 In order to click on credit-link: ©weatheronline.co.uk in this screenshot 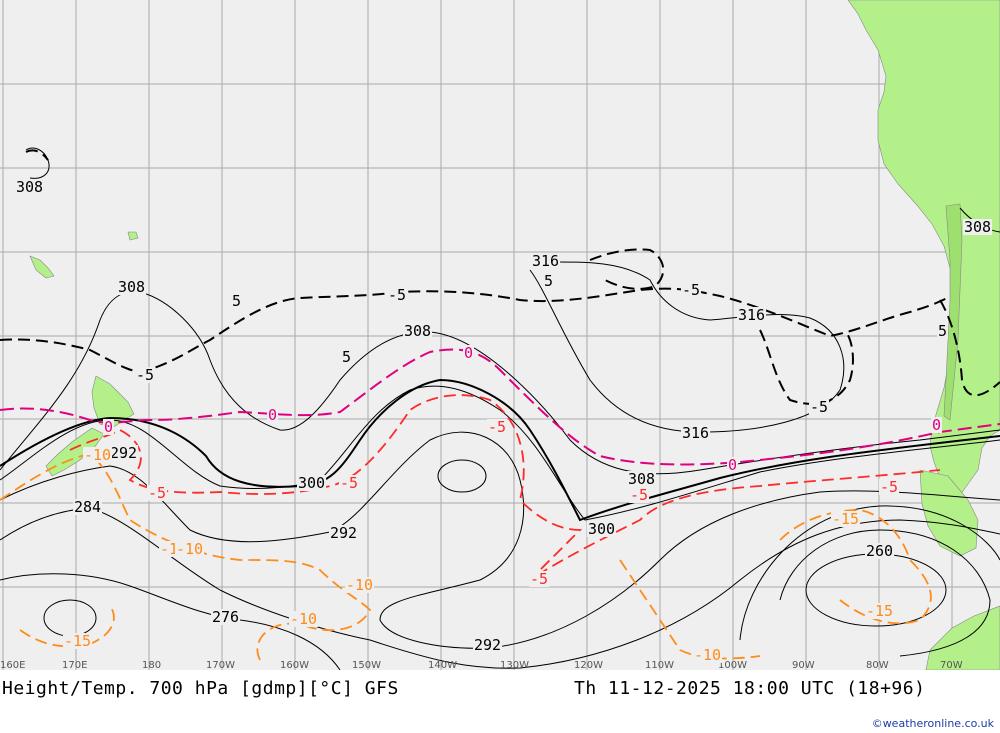, I will do `click(932, 723)`.